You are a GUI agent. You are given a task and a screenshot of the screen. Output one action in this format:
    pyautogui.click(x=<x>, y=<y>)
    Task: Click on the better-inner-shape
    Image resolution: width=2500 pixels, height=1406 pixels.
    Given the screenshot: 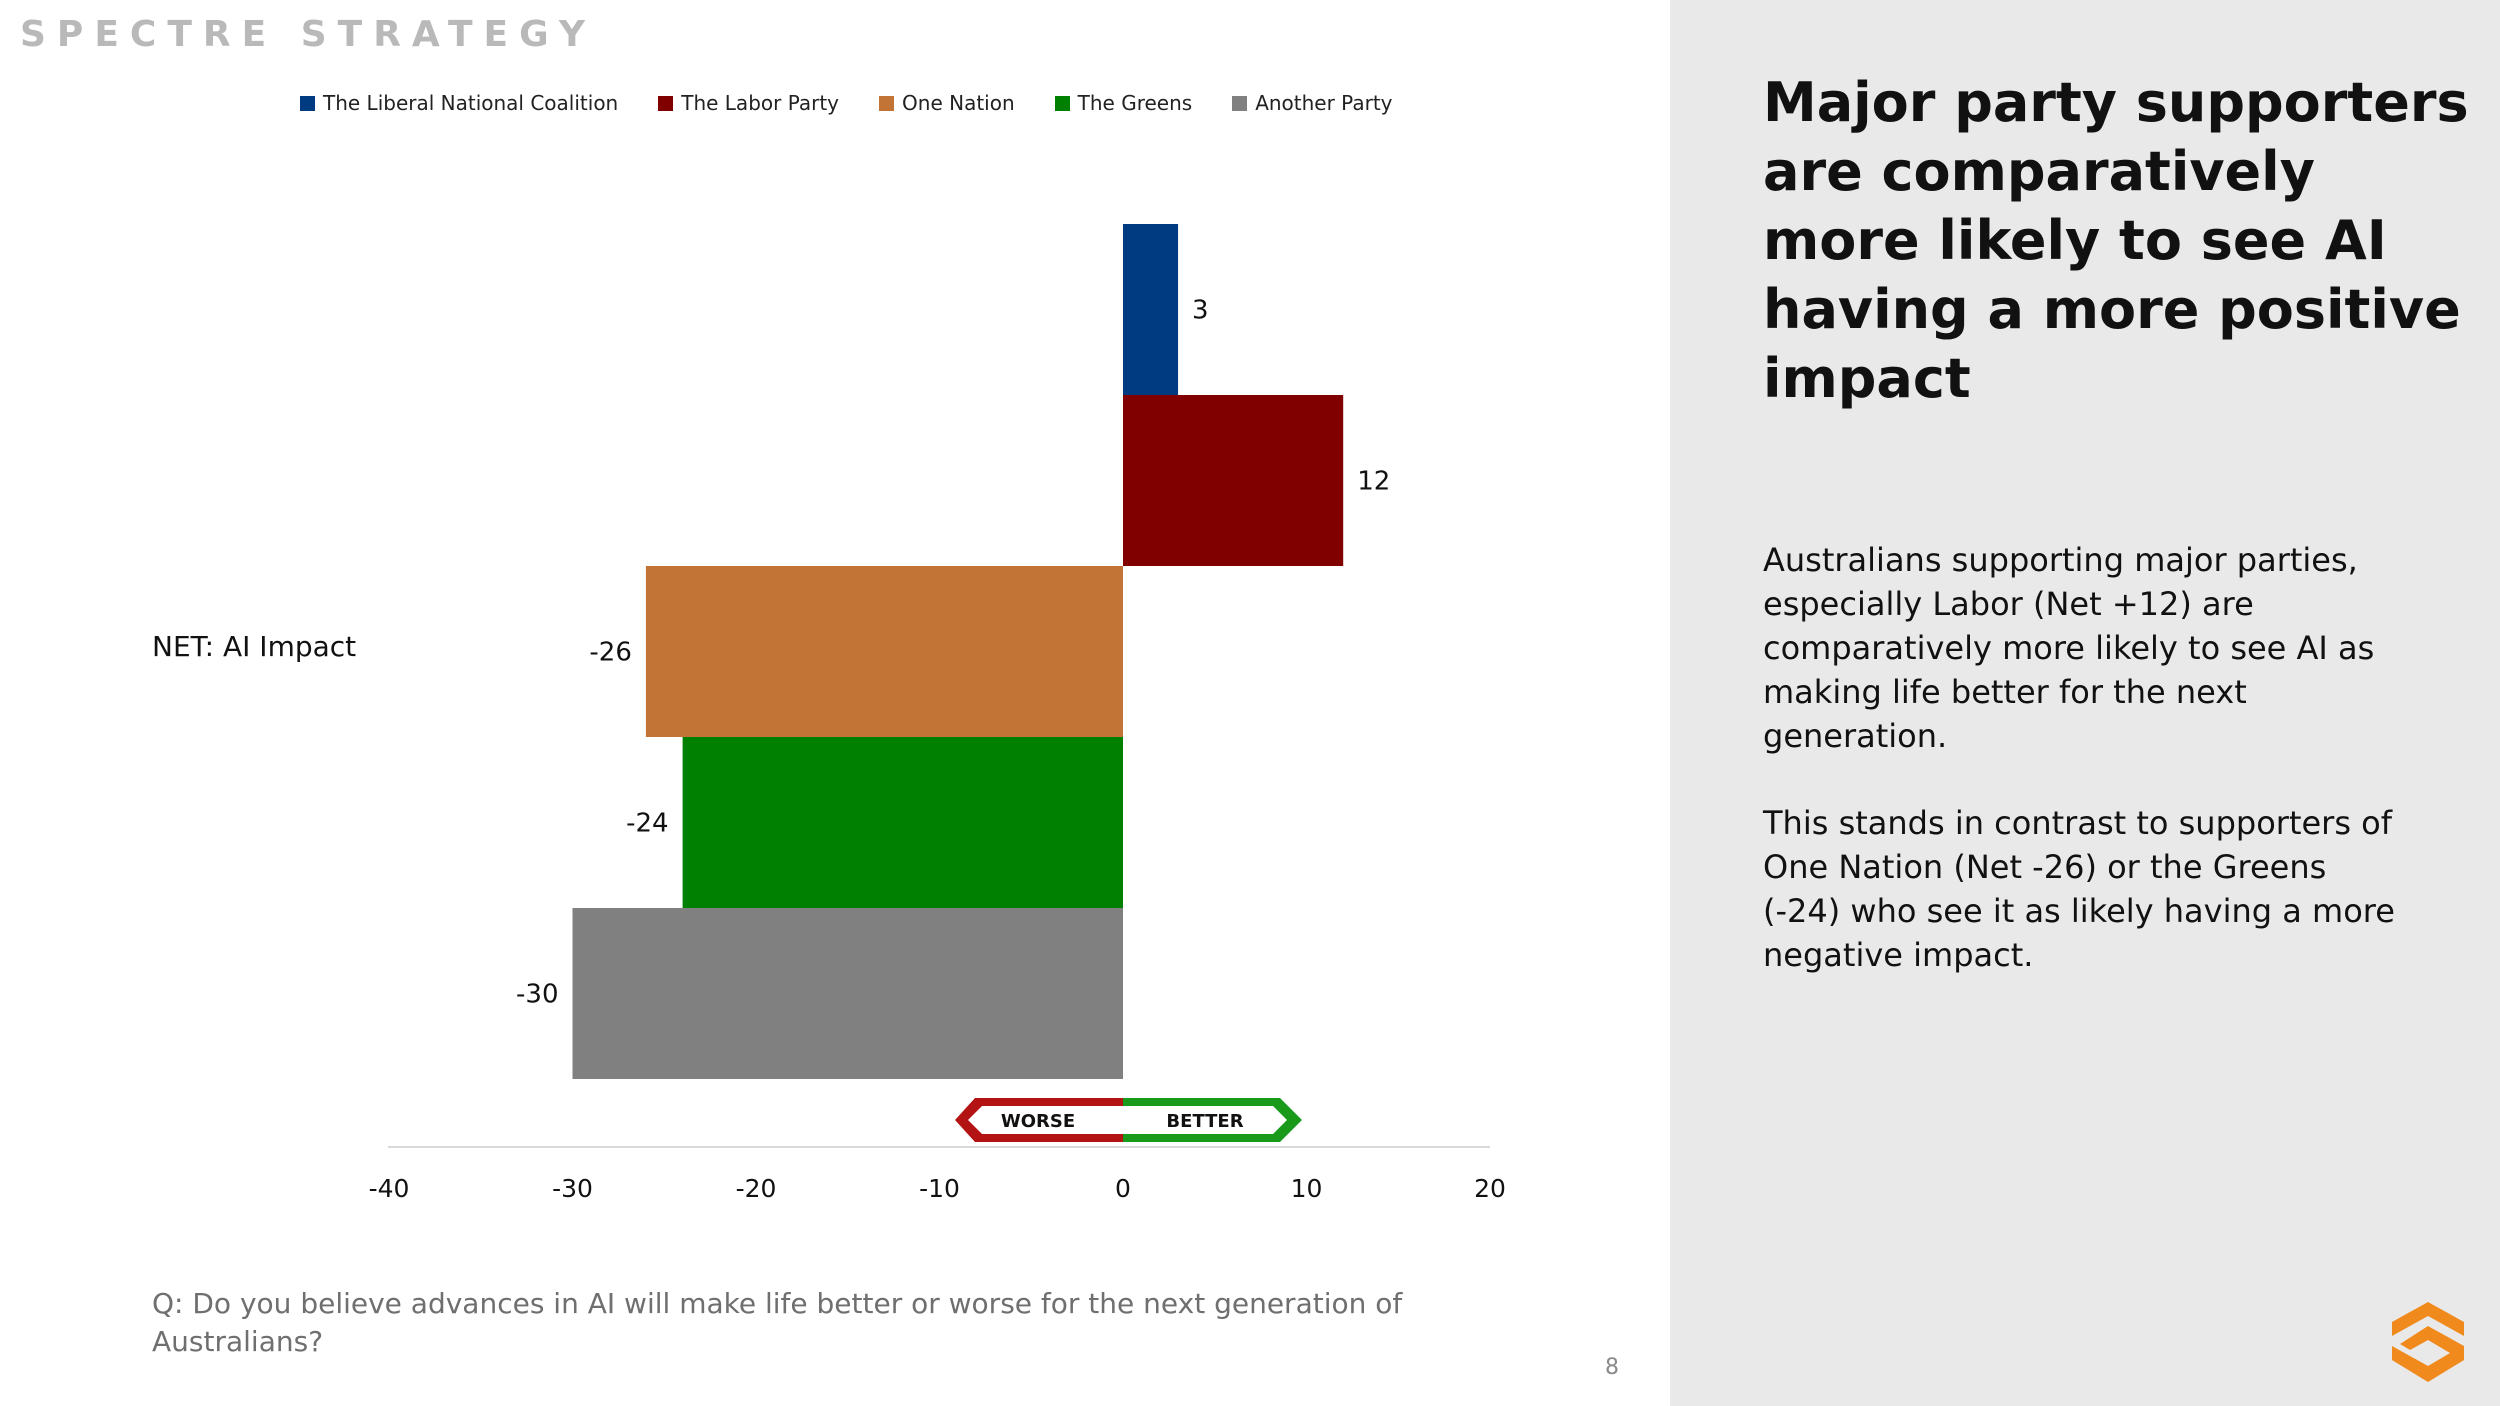 What is the action you would take?
    pyautogui.click(x=1205, y=1120)
    